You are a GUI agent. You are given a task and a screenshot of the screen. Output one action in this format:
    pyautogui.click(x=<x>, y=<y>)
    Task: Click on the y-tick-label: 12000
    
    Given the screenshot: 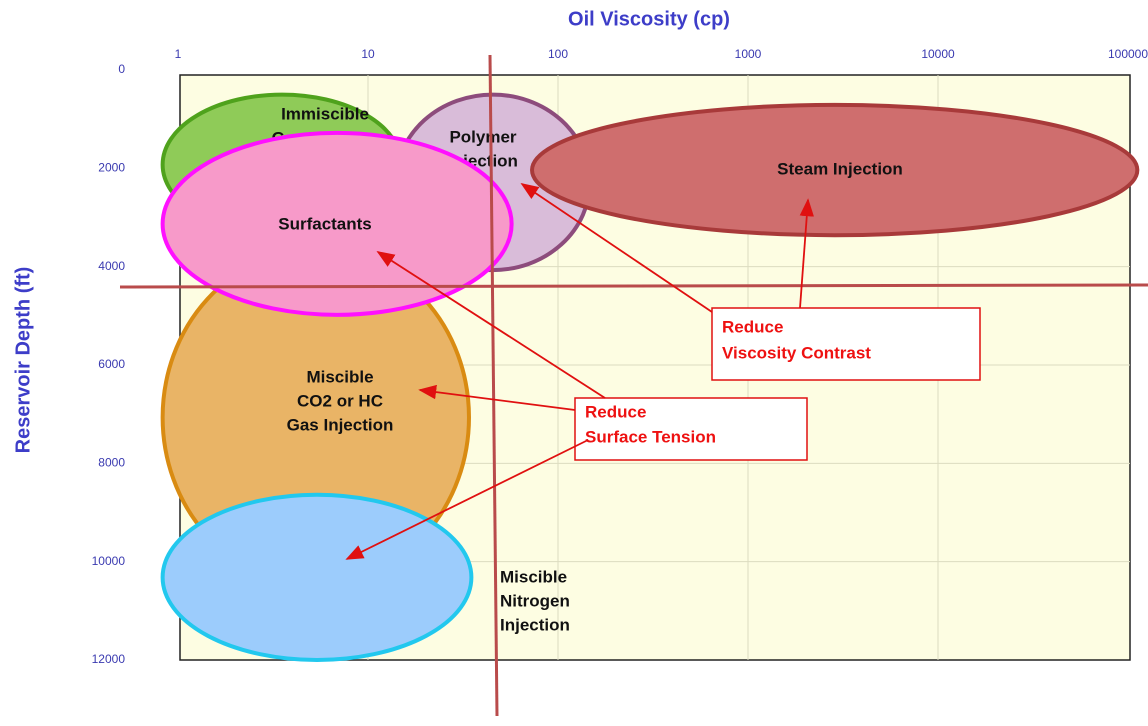 What is the action you would take?
    pyautogui.click(x=109, y=659)
    